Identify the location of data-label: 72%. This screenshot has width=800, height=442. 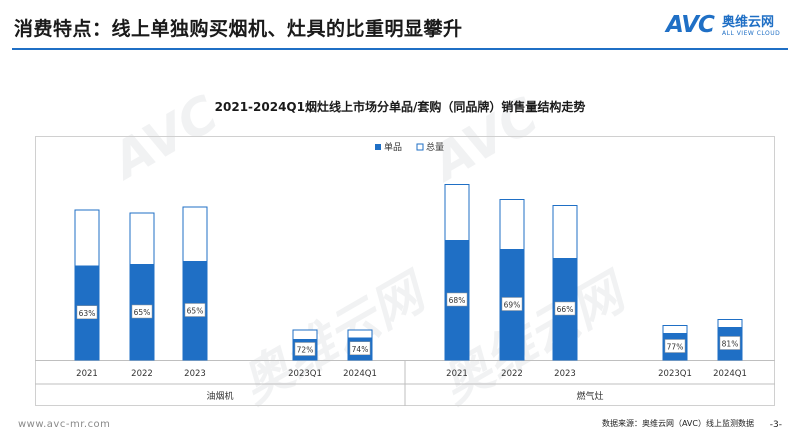
(305, 350).